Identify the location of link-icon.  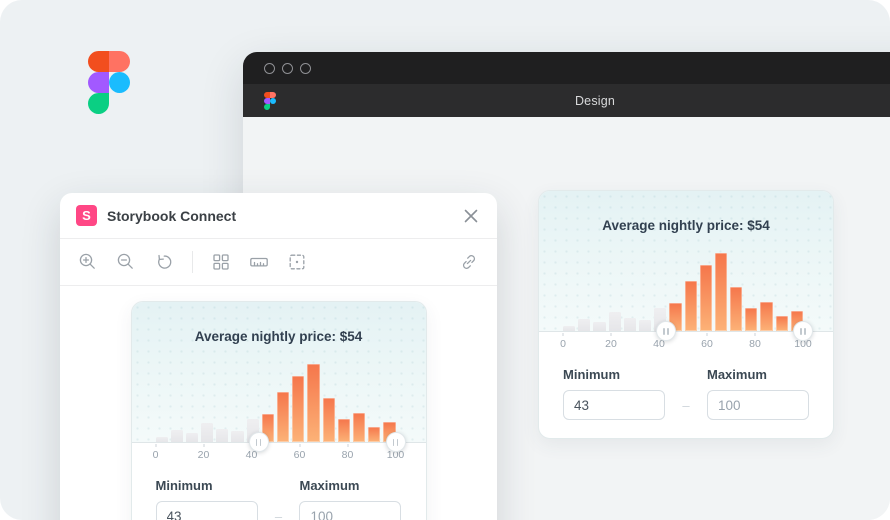
(469, 262).